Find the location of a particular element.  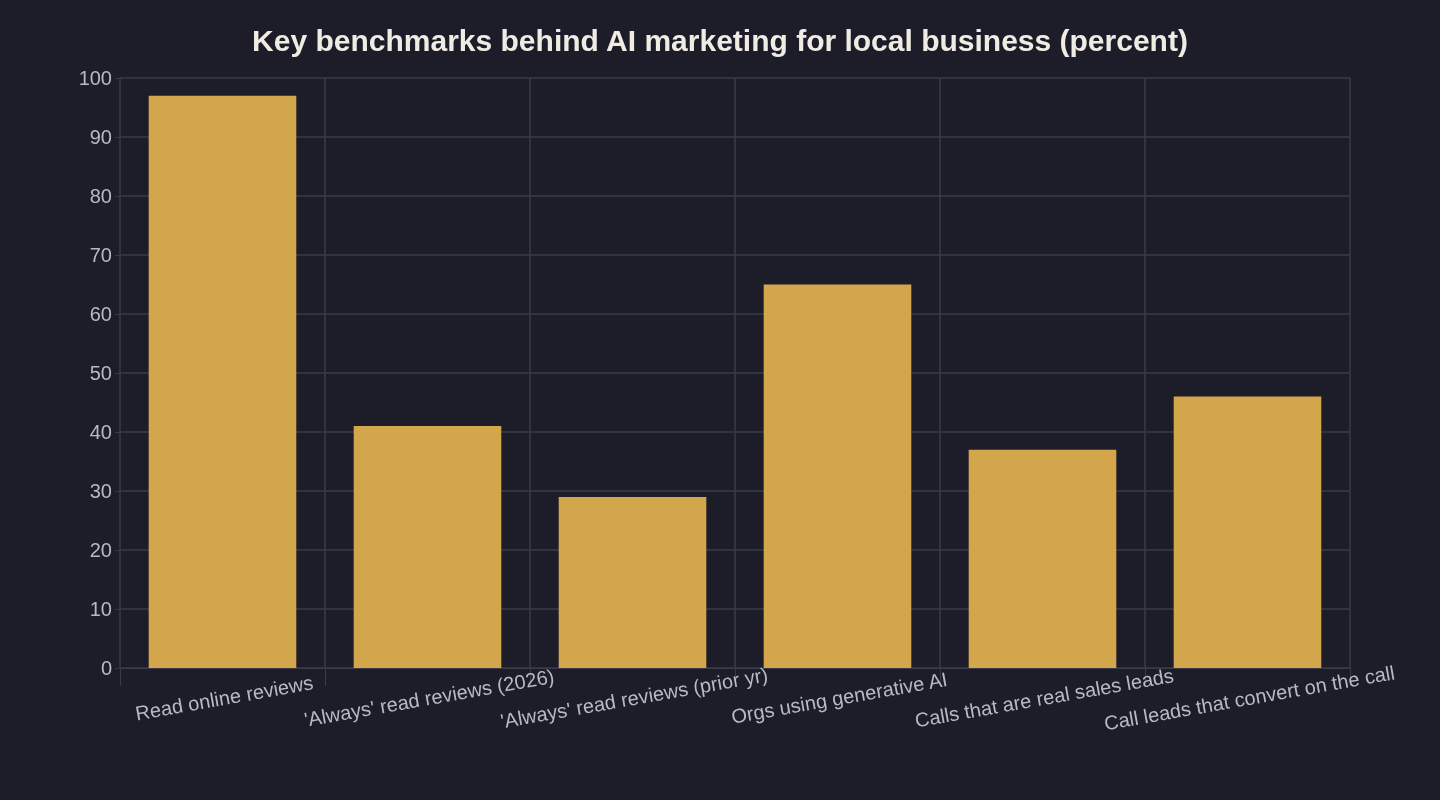

y-tick-label: 50 is located at coordinates (100, 373).